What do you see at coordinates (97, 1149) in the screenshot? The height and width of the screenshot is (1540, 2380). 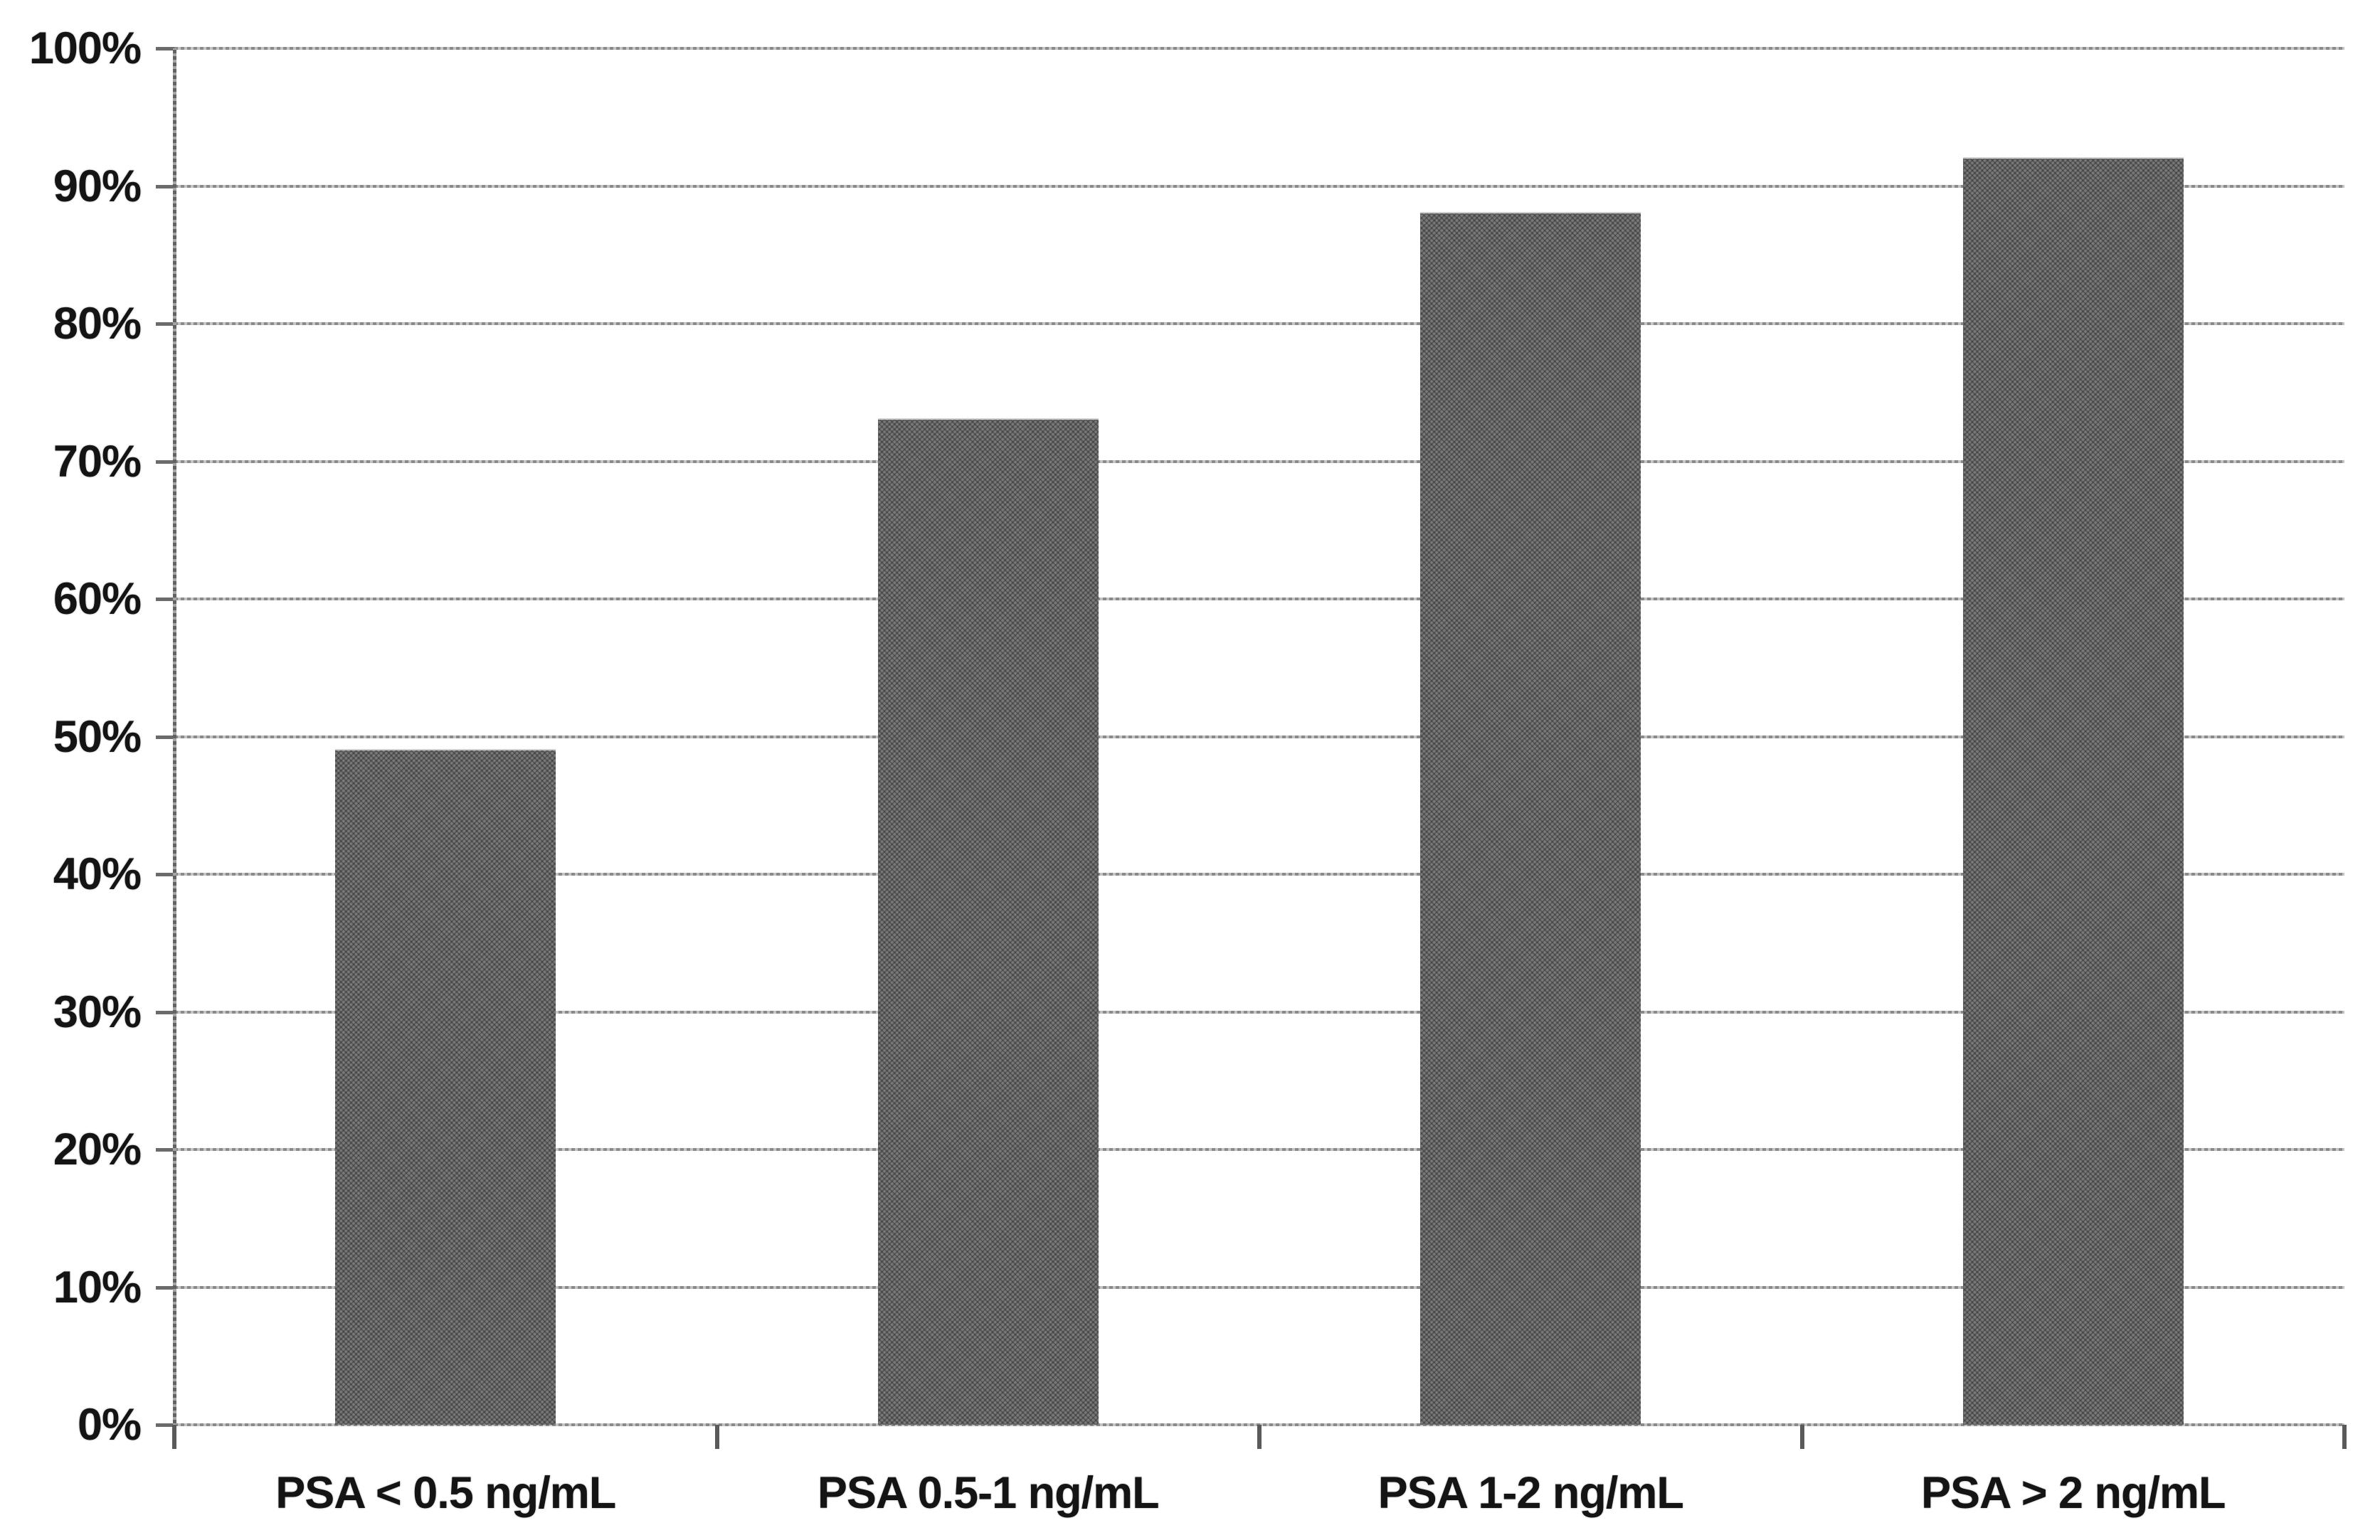 I see `y-tick-label-20: 20%` at bounding box center [97, 1149].